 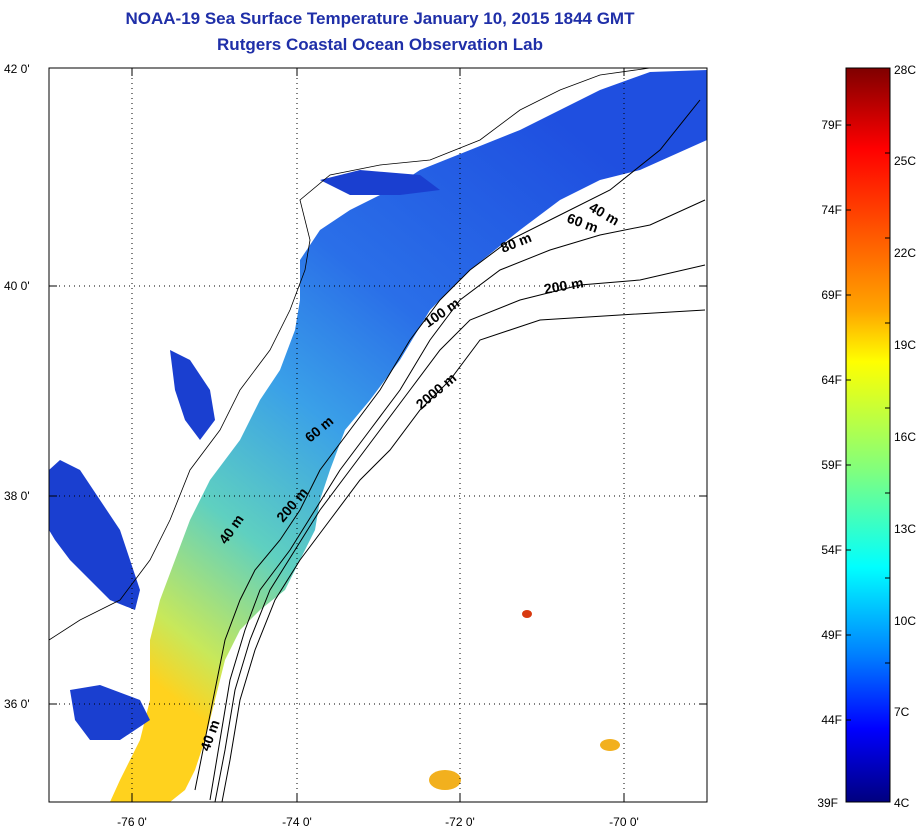 I want to click on colorbar-scale, so click(x=868, y=435).